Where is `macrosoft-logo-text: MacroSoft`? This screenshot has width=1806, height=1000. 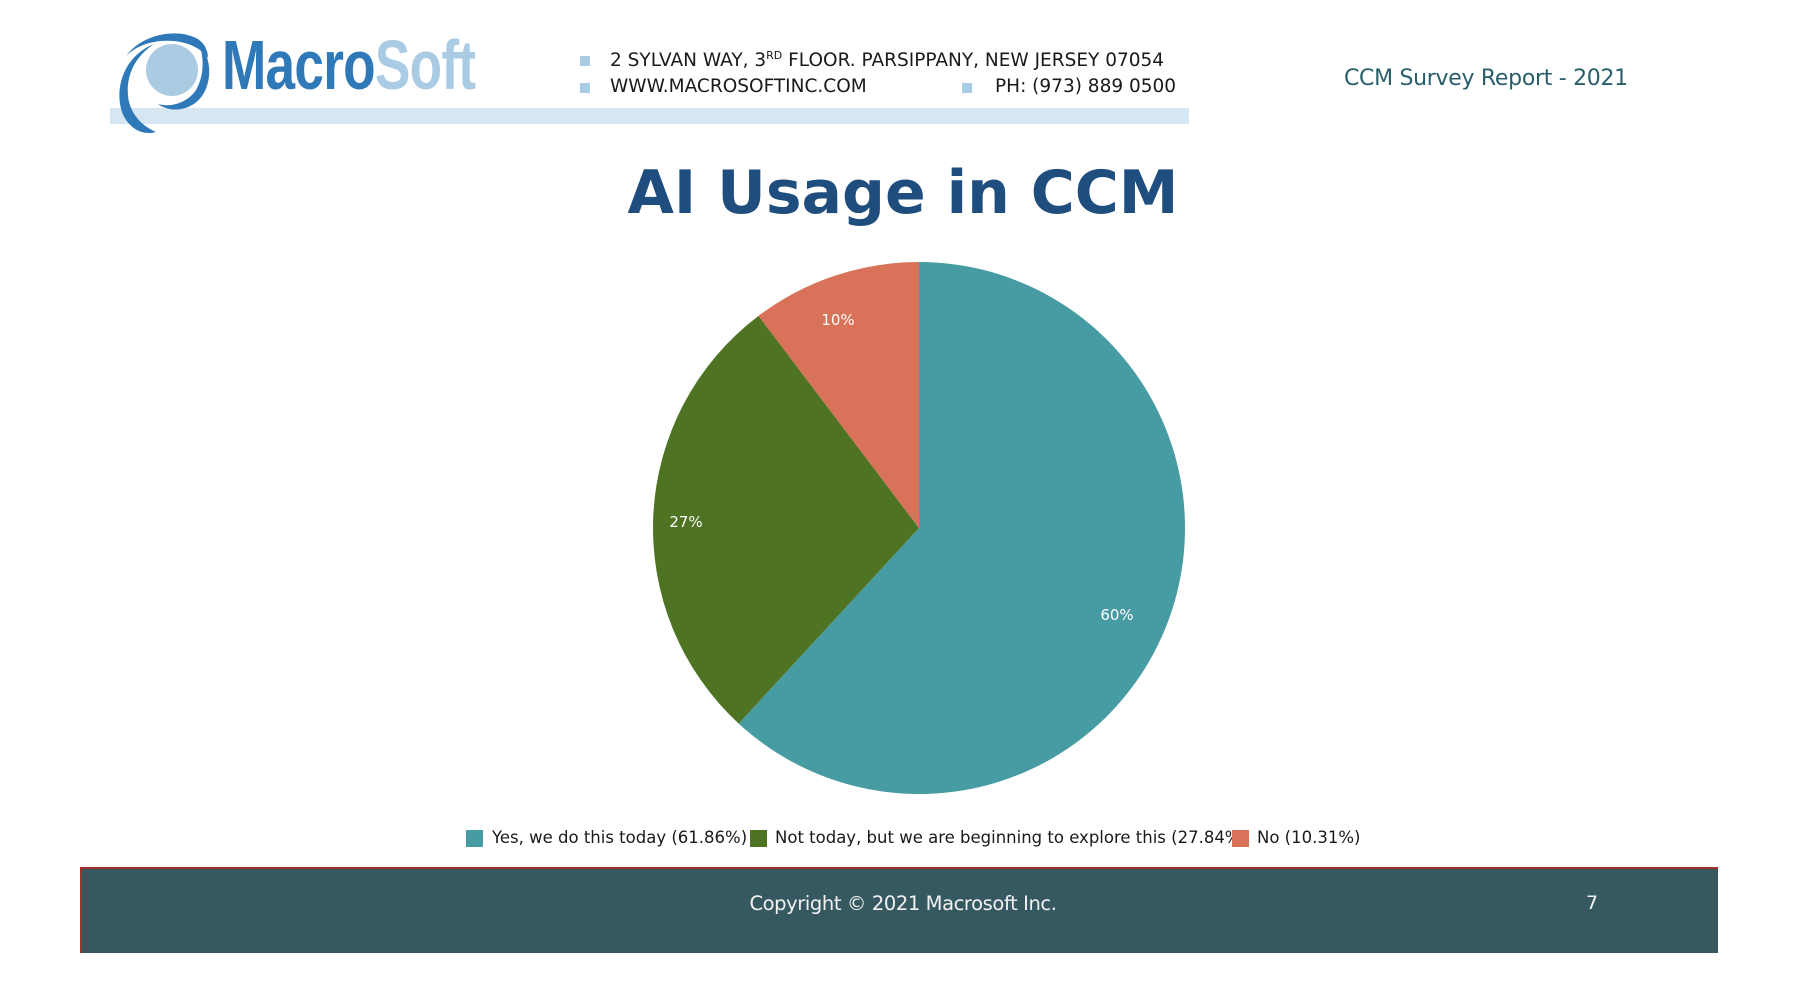 macrosoft-logo-text: MacroSoft is located at coordinates (349, 65).